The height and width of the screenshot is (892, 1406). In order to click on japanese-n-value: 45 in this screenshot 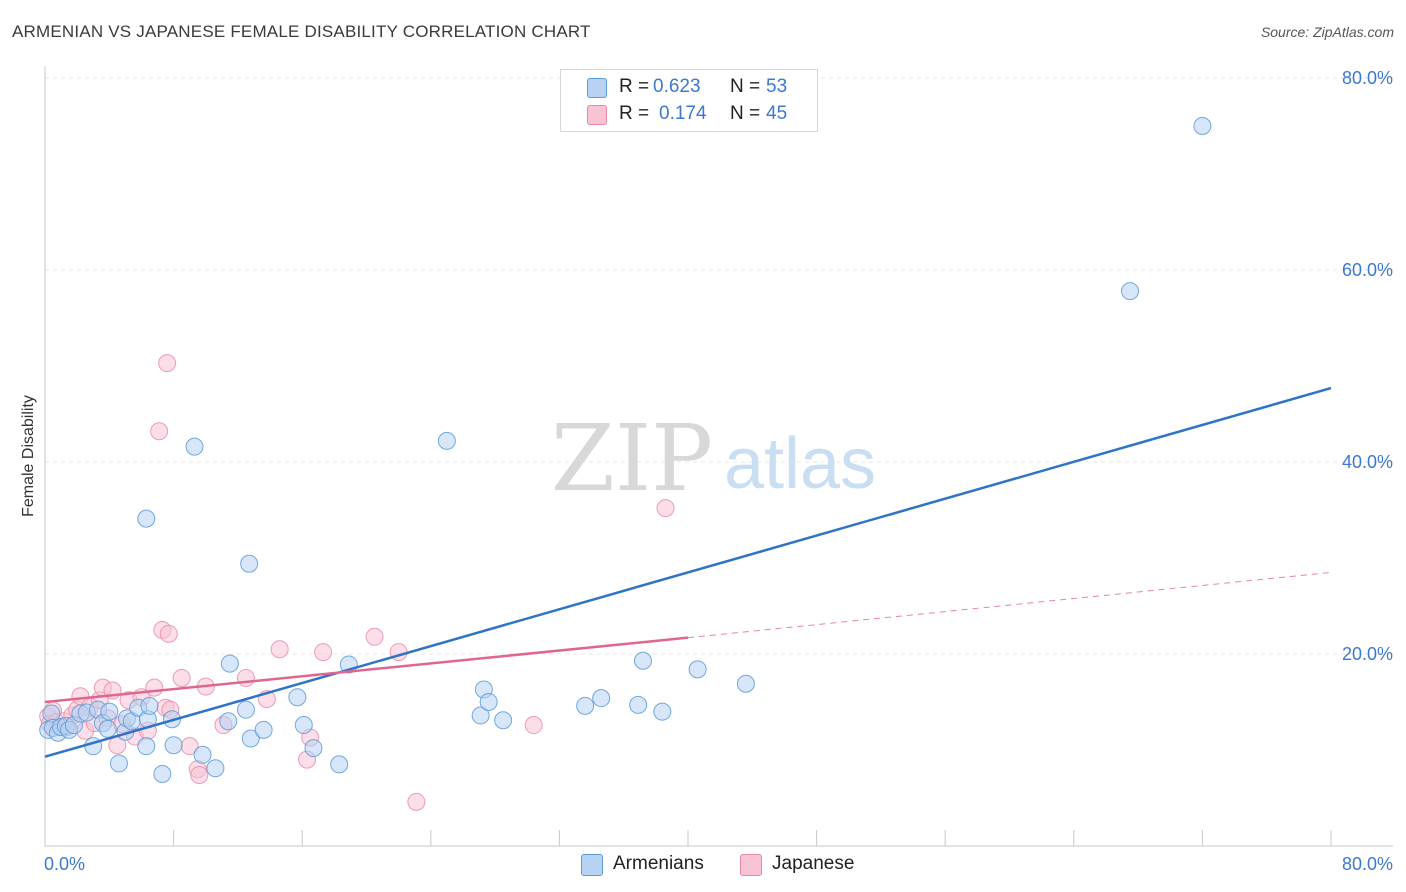, I will do `click(777, 113)`.